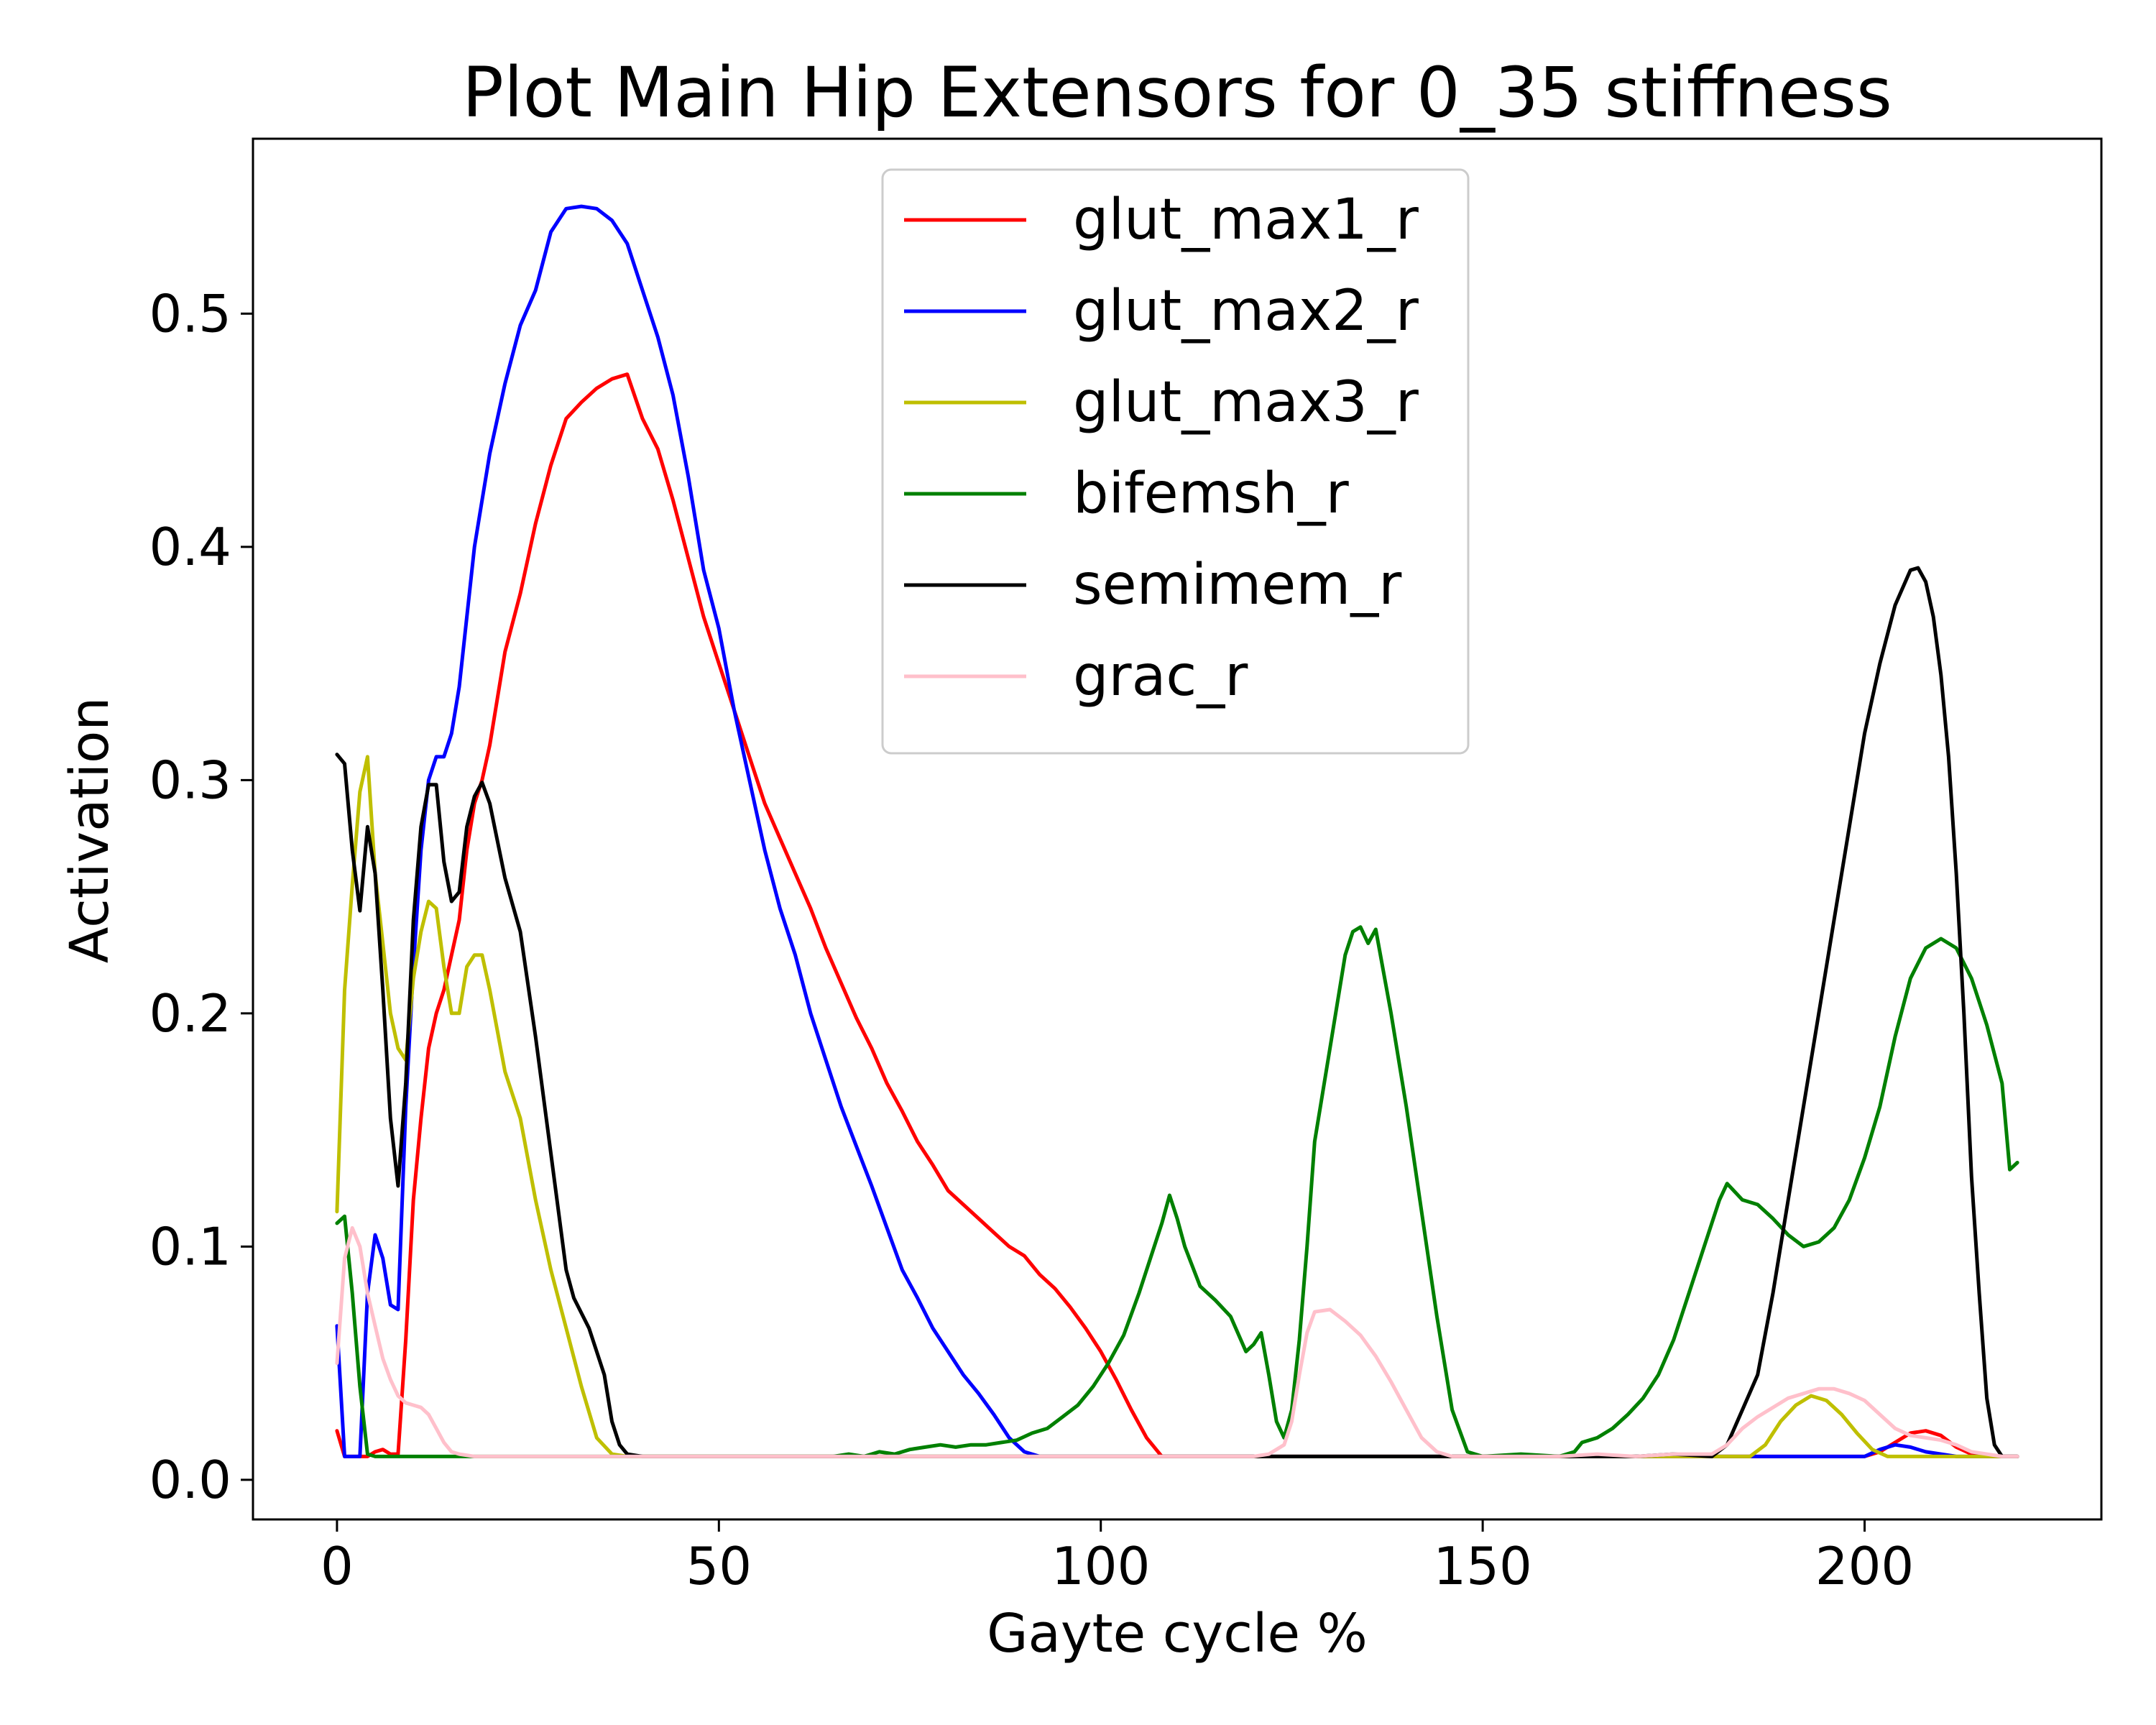 The image size is (2156, 1725). Describe the element at coordinates (1211, 493) in the screenshot. I see `legend-label-bifemsh-r: bifemsh_r` at that location.